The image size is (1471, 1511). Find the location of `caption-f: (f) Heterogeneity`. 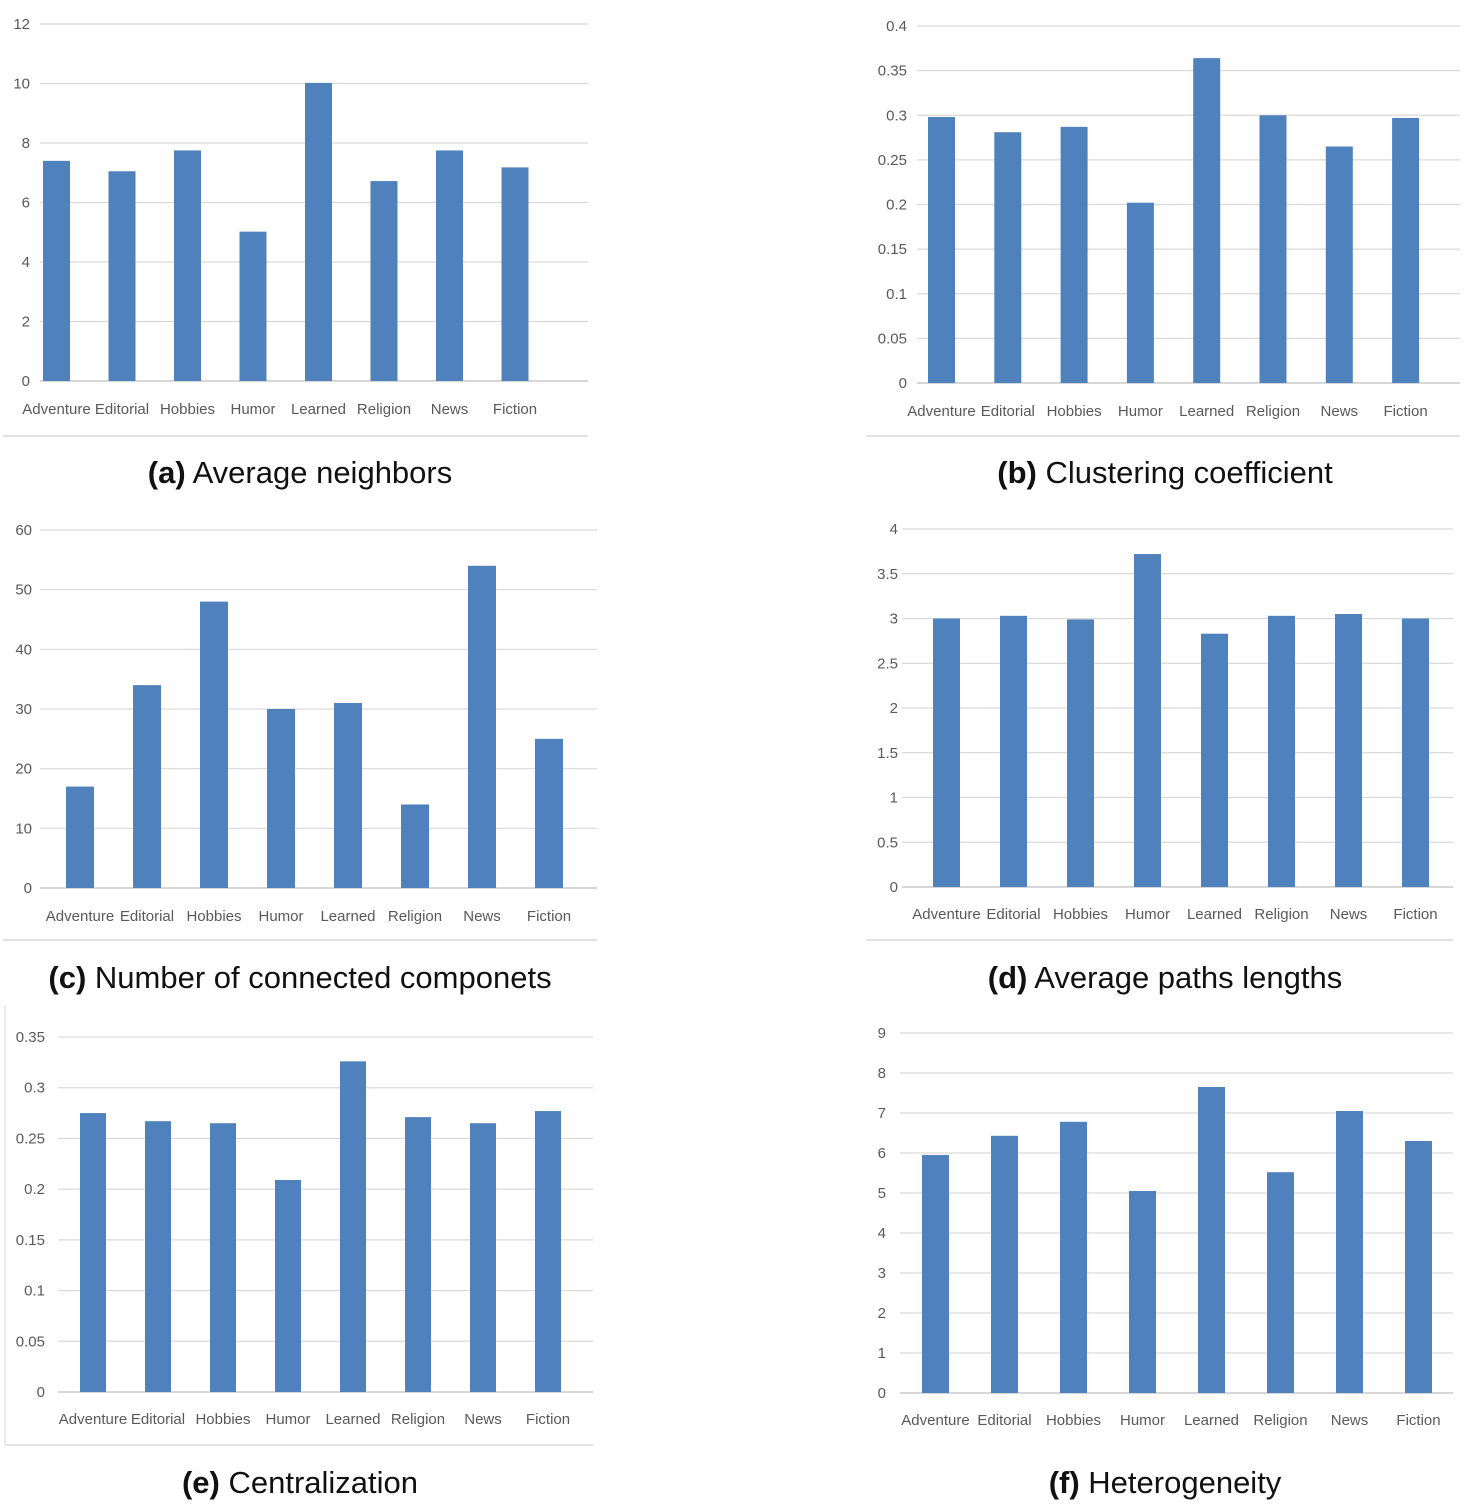

caption-f: (f) Heterogeneity is located at coordinates (1165, 1483).